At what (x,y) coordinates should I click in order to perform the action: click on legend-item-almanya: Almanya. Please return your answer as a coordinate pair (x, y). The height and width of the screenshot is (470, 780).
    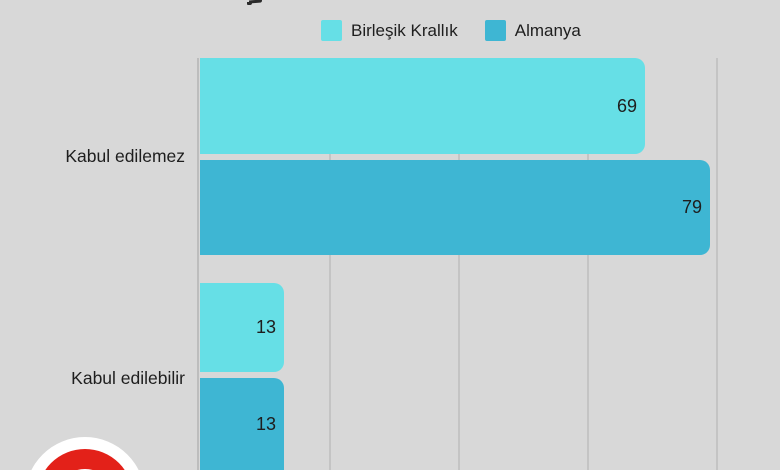
    Looking at the image, I should click on (532, 30).